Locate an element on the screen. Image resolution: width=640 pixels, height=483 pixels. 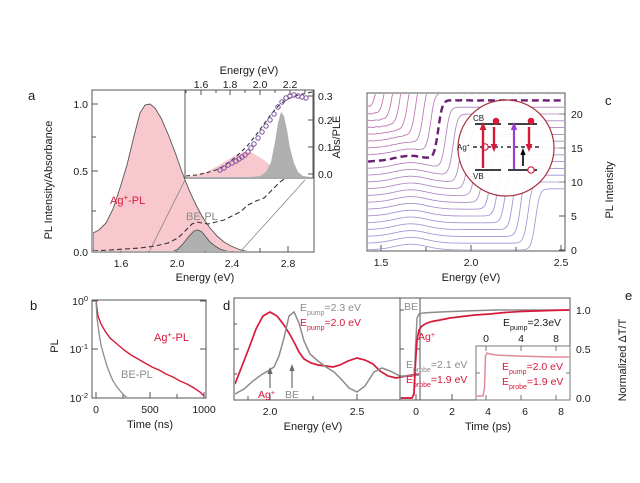
panel-c-xlabel: Energy (eV) is located at coordinates (471, 278).